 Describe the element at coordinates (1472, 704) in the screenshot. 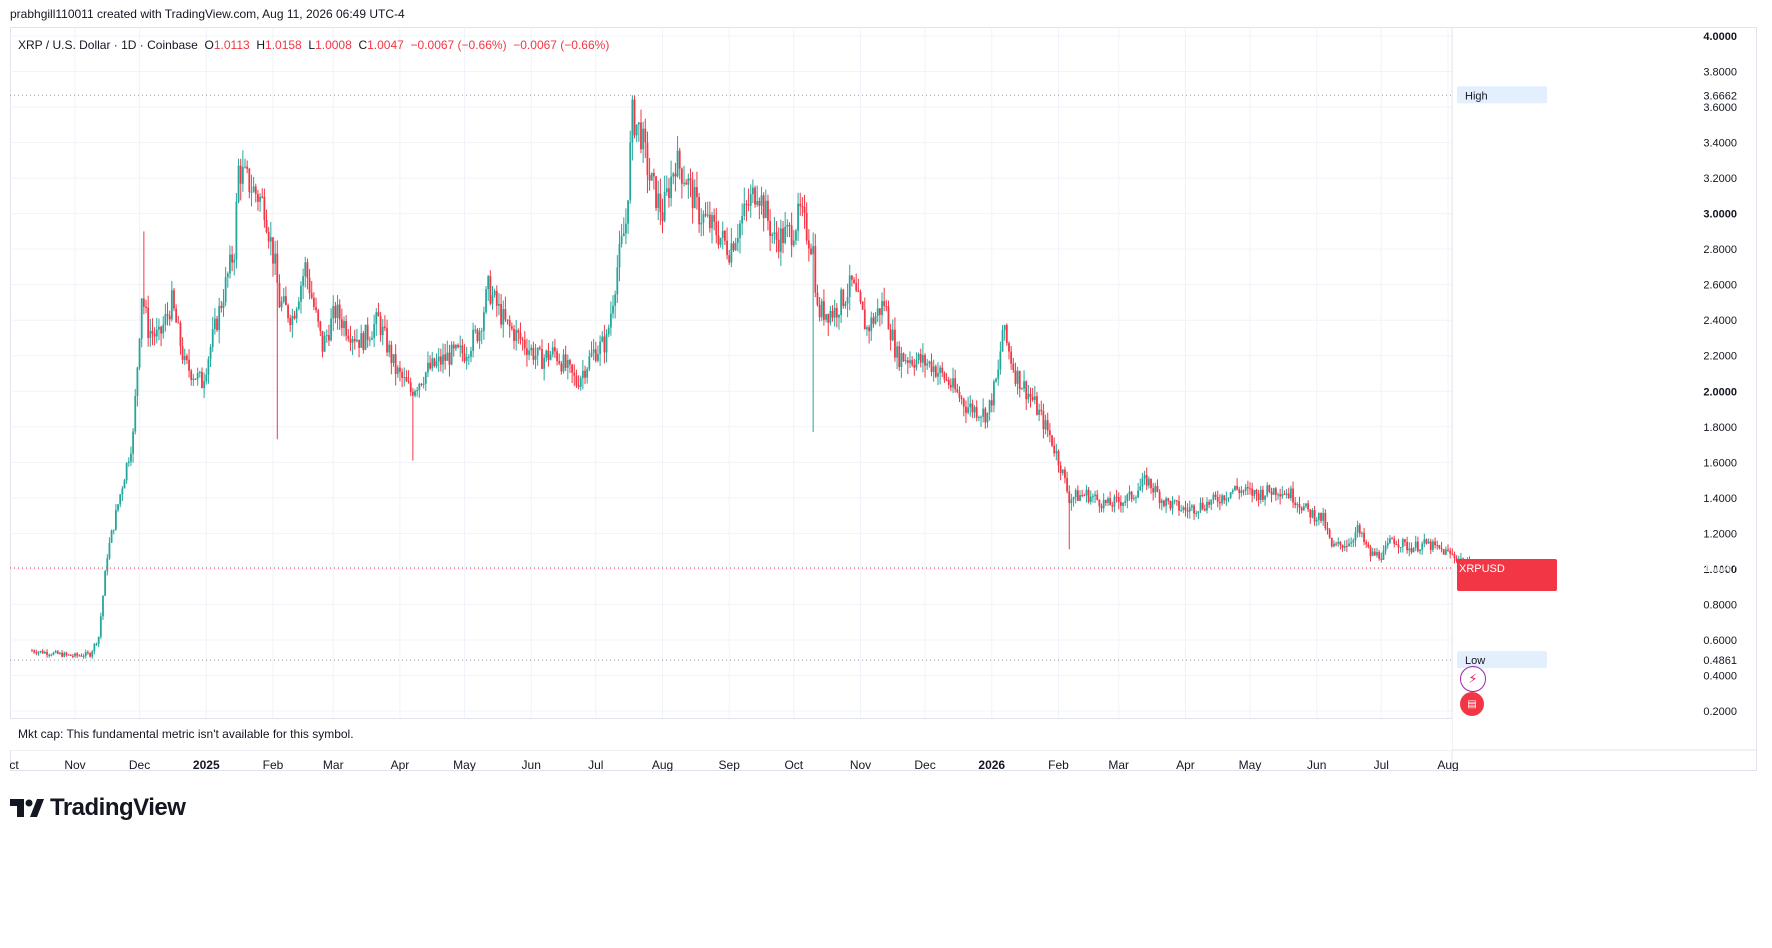

I see `us-flag-icon: ▤` at that location.